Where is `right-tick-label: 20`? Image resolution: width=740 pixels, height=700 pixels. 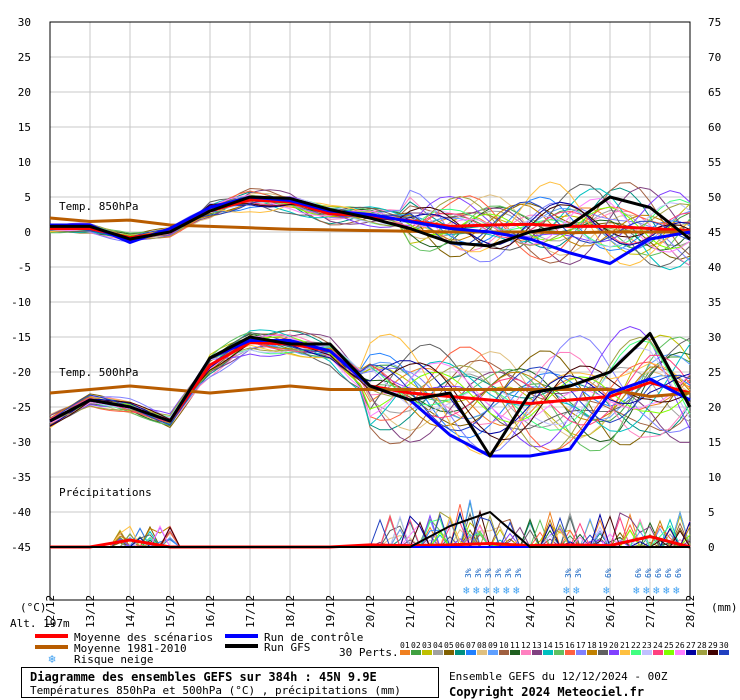 right-tick-label: 20 is located at coordinates (714, 407).